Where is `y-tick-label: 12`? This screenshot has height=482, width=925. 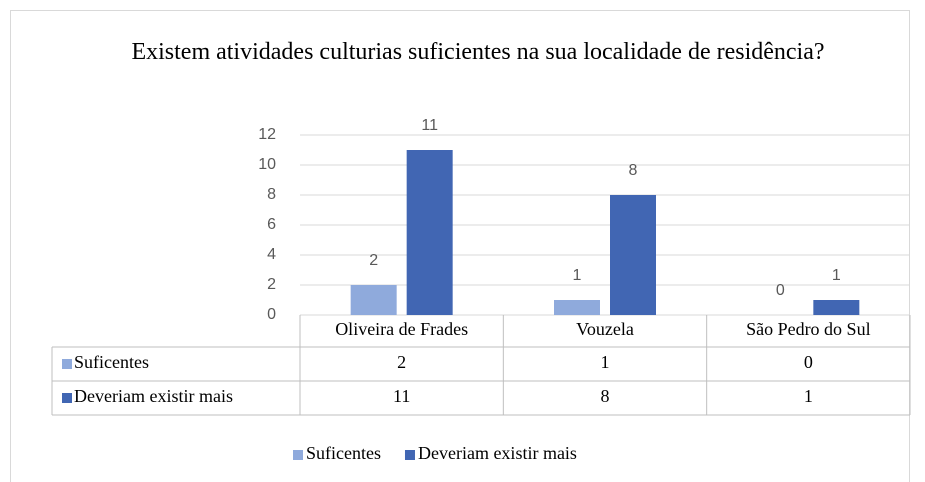 y-tick-label: 12 is located at coordinates (267, 134).